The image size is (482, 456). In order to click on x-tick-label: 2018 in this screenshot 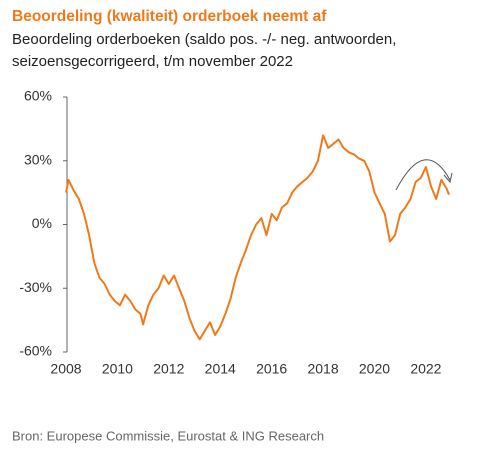, I will do `click(322, 369)`.